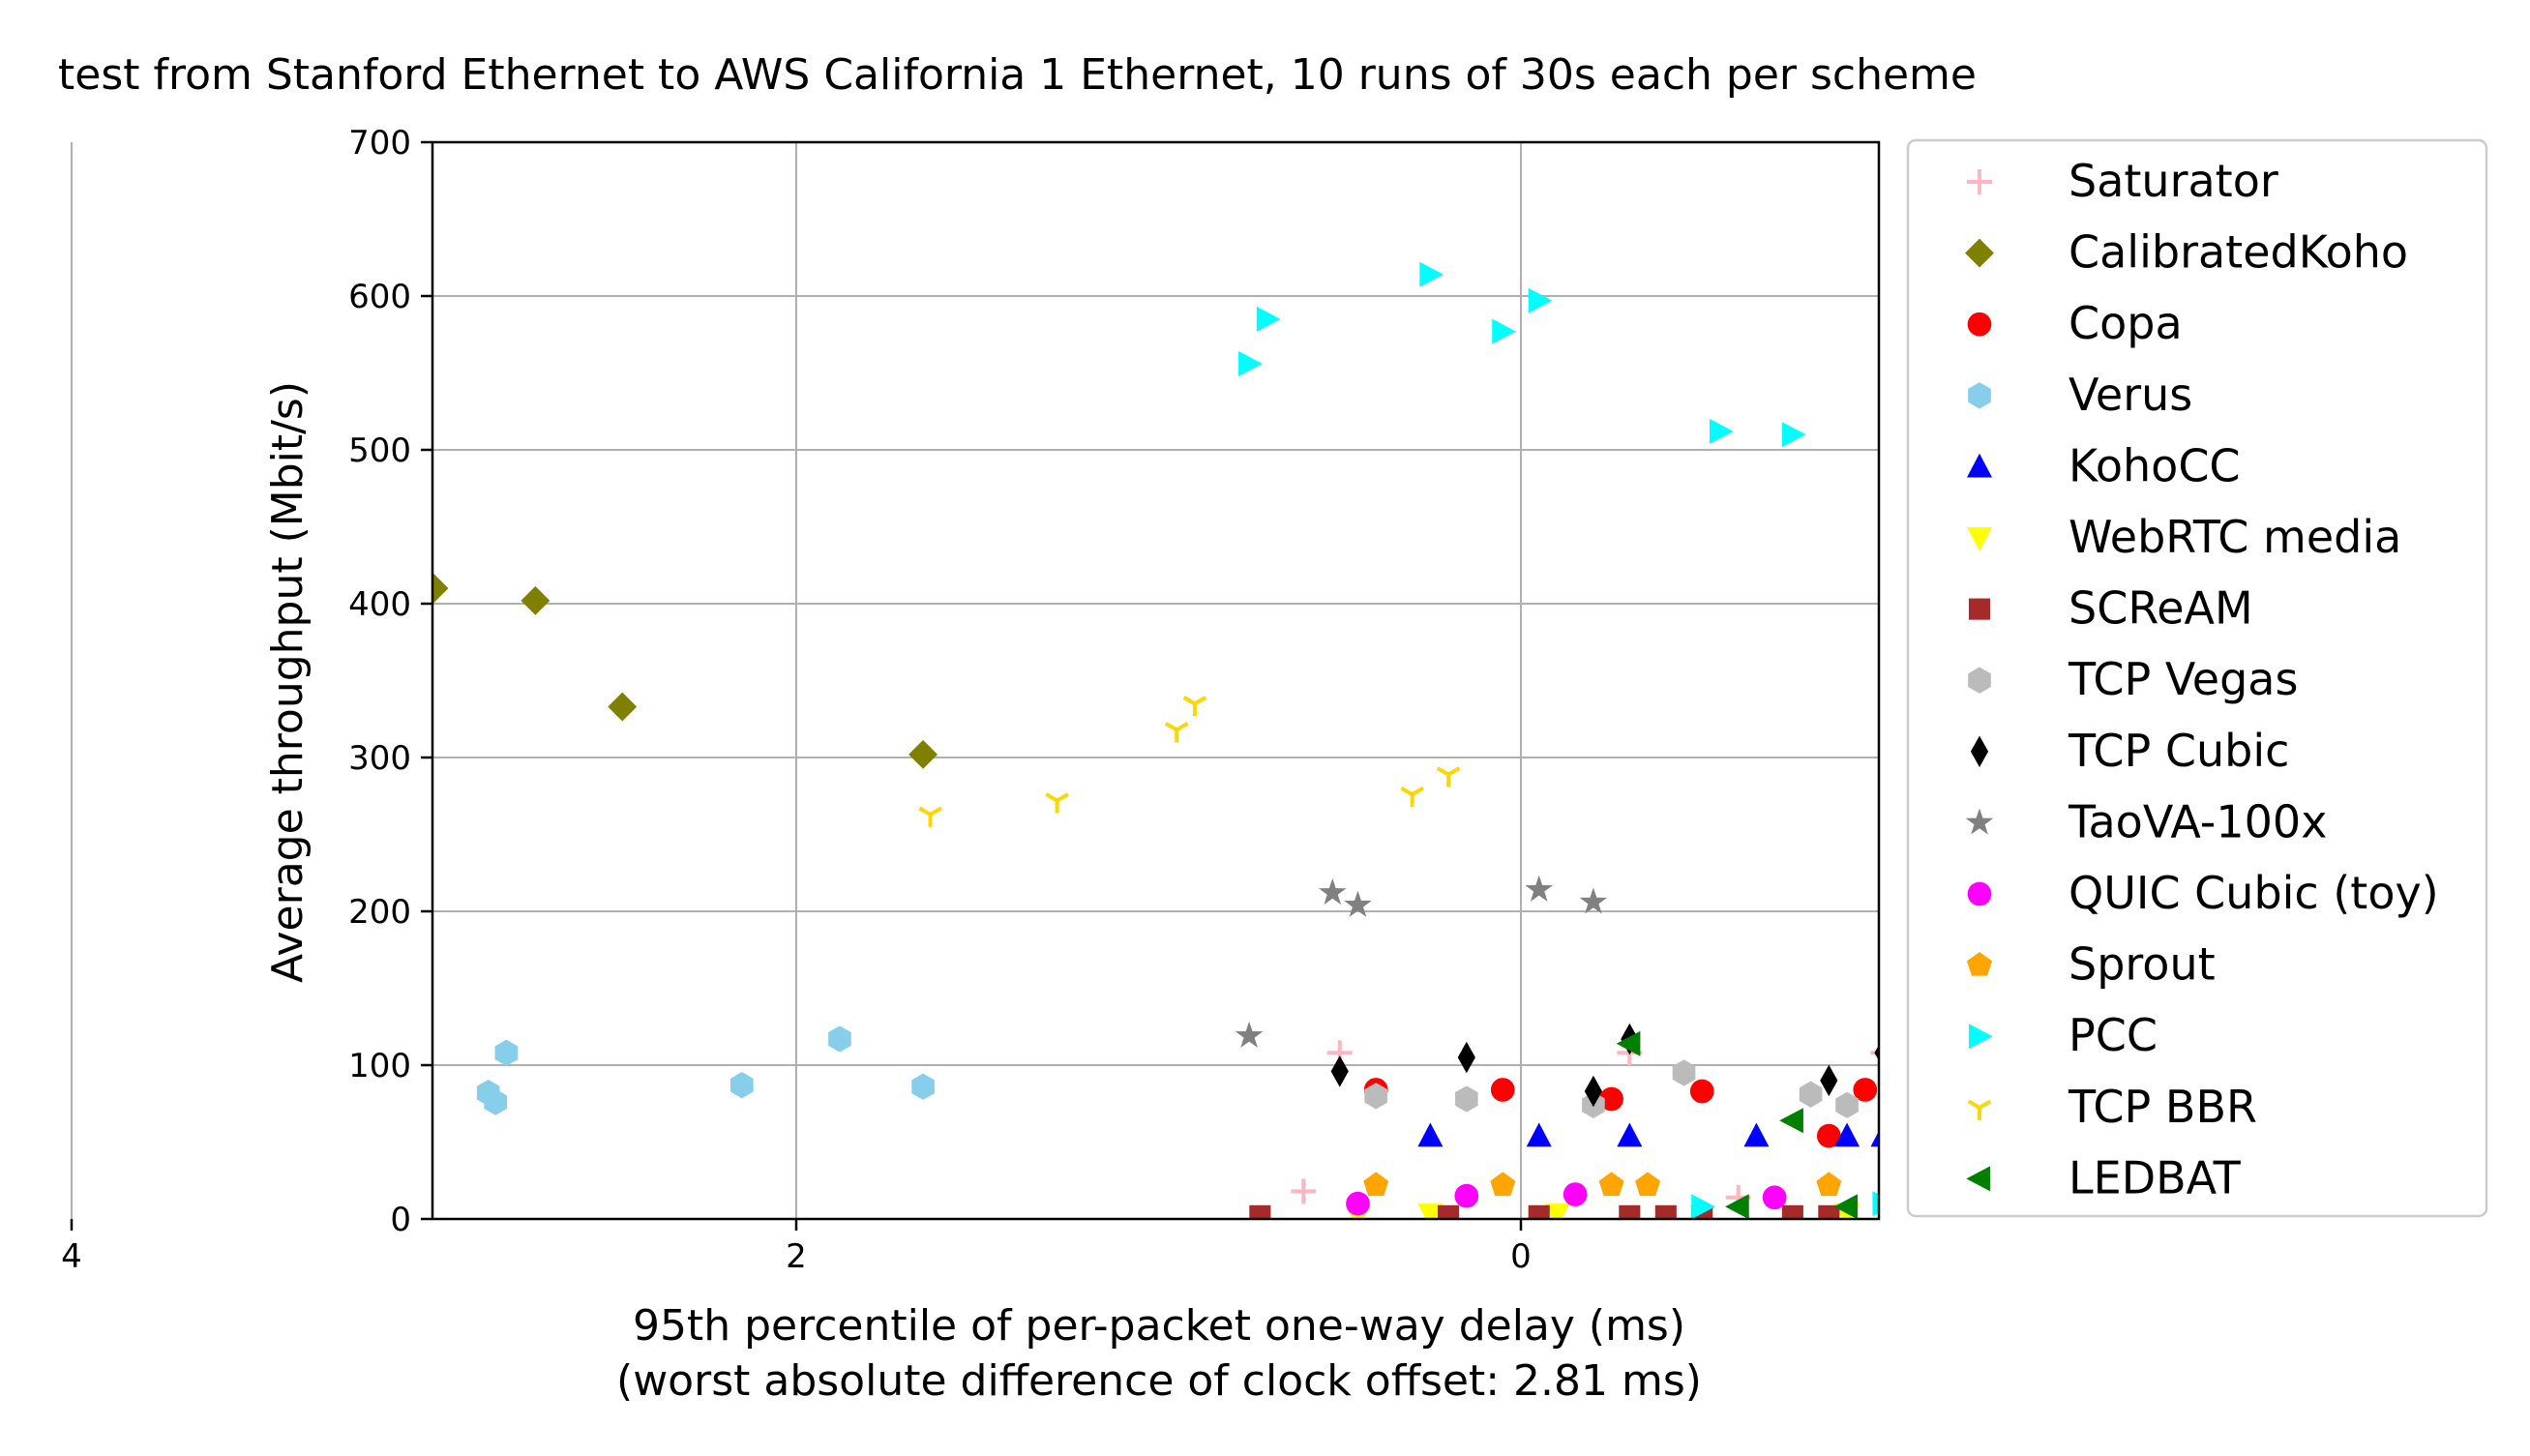 This screenshot has width=2530, height=1456. Describe the element at coordinates (2178, 751) in the screenshot. I see `legend-label: TCP Cubic` at that location.